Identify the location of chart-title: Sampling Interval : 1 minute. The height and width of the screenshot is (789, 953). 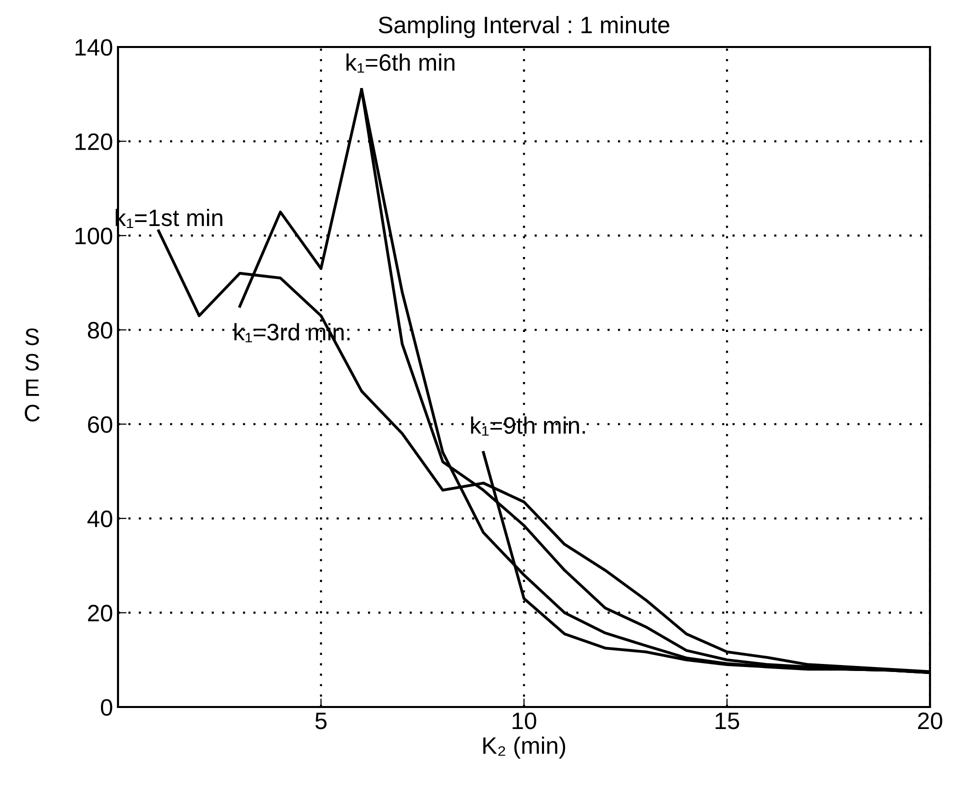
(524, 27).